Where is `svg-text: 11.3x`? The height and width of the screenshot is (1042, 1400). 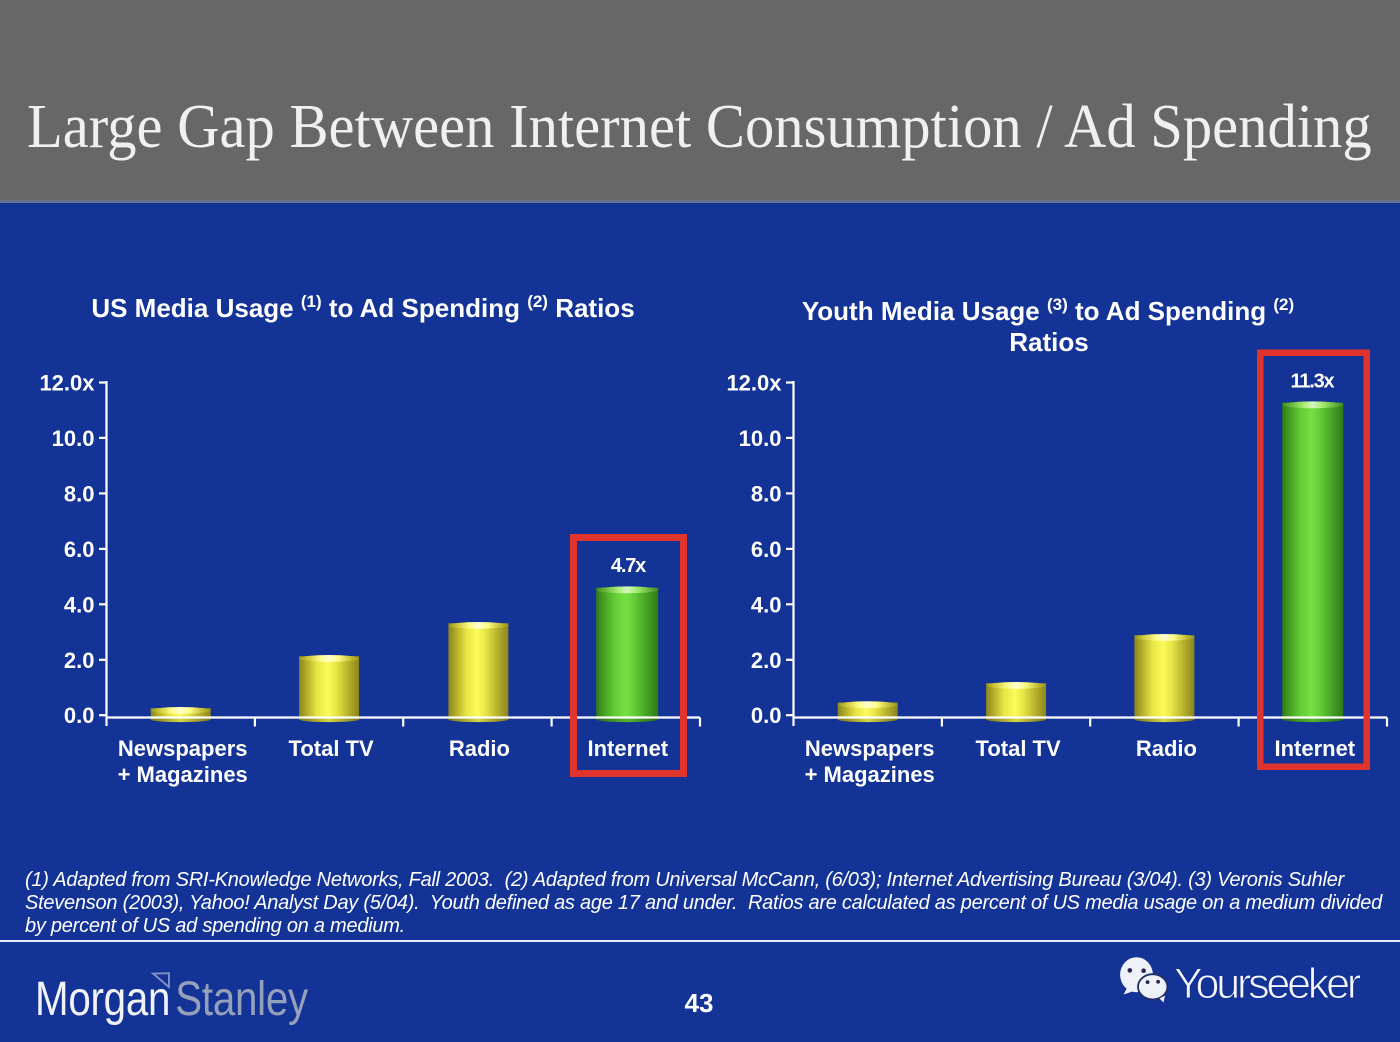
svg-text: 11.3x is located at coordinates (1313, 381).